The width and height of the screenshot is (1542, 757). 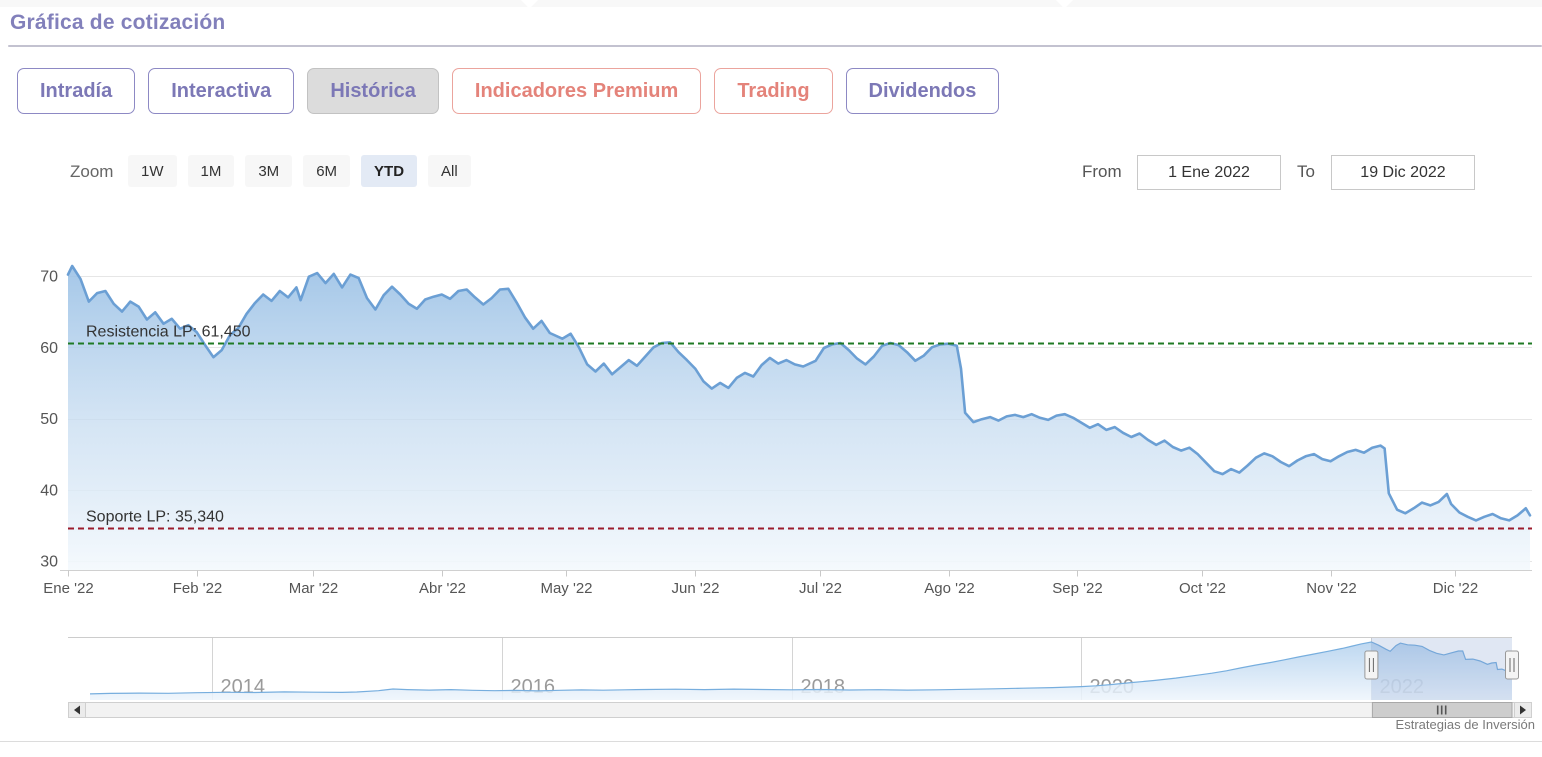 What do you see at coordinates (771, 741) in the screenshot?
I see `bottom-divider` at bounding box center [771, 741].